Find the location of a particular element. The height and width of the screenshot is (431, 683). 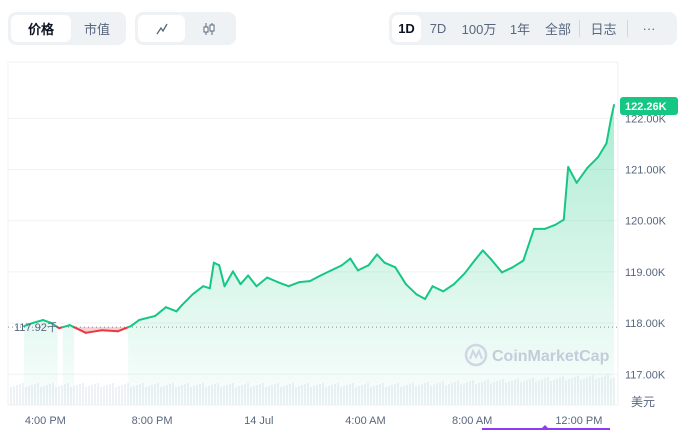

line-chart-button is located at coordinates (161, 28).